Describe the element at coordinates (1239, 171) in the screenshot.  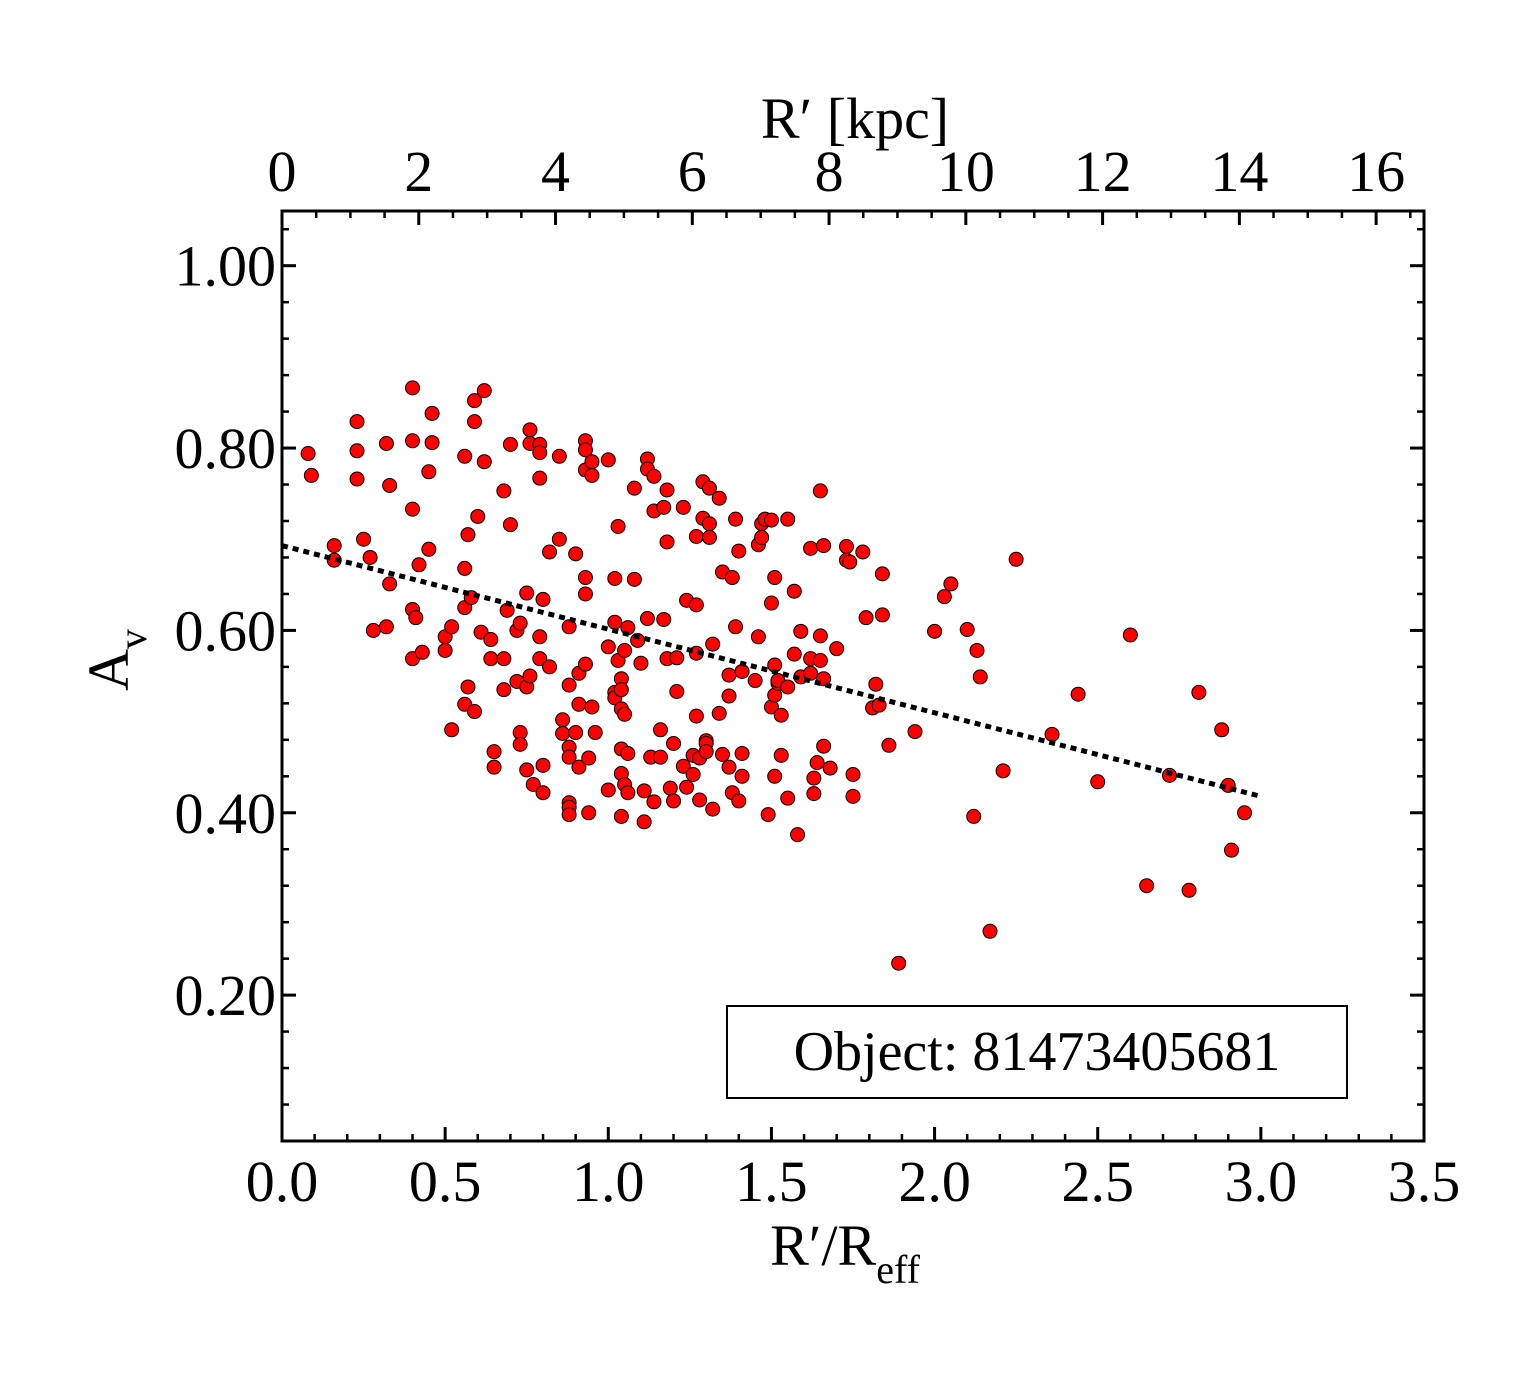
I see `top-tick-label: 14` at that location.